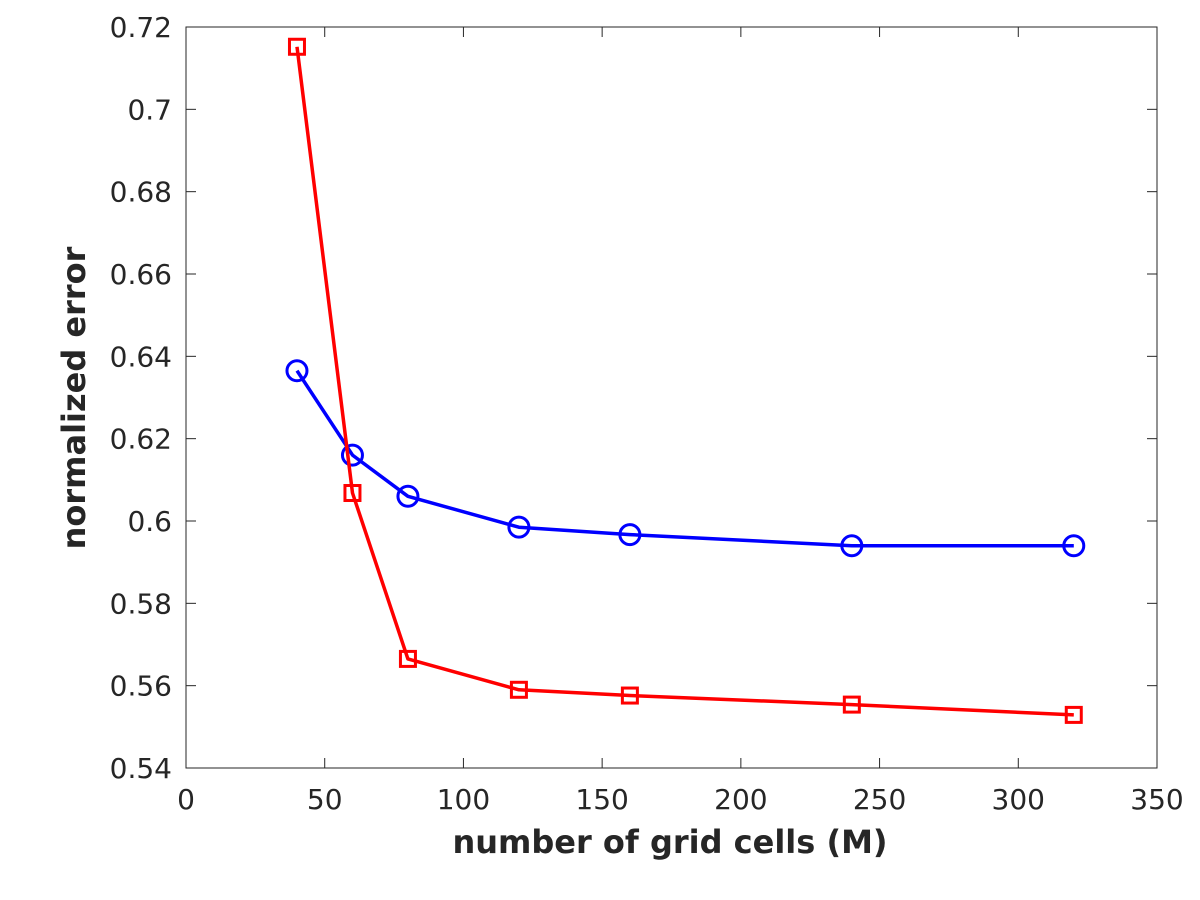 The width and height of the screenshot is (1200, 900). Describe the element at coordinates (740, 799) in the screenshot. I see `x-tick-label: 200` at that location.